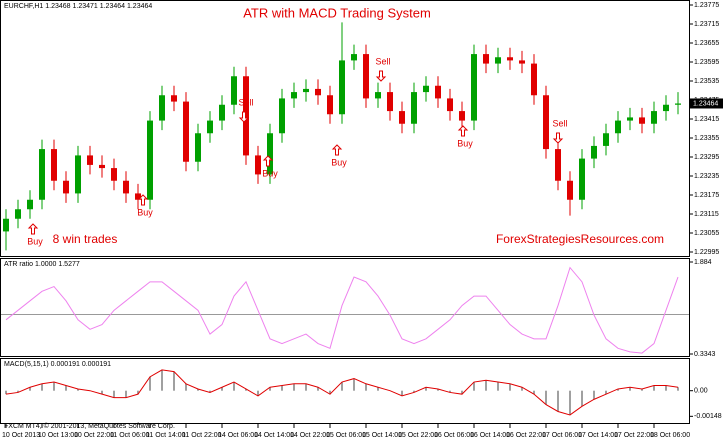 The height and width of the screenshot is (441, 723). I want to click on x-tick-label: 10 Oct 2013, so click(21, 435).